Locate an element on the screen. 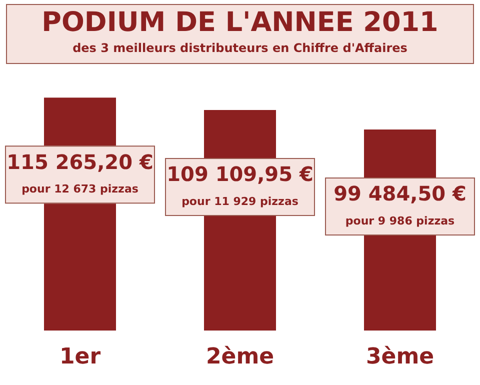 Image resolution: width=480 pixels, height=385 pixels. data-label: 115 265,20 € is located at coordinates (80, 162).